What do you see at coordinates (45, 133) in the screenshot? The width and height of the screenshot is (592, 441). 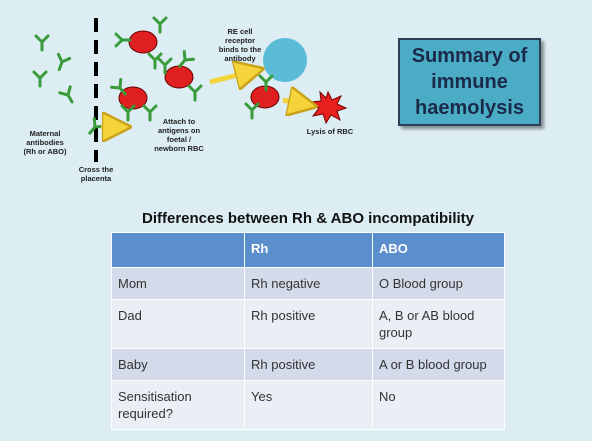 I see `diagram-label: Maternal` at bounding box center [45, 133].